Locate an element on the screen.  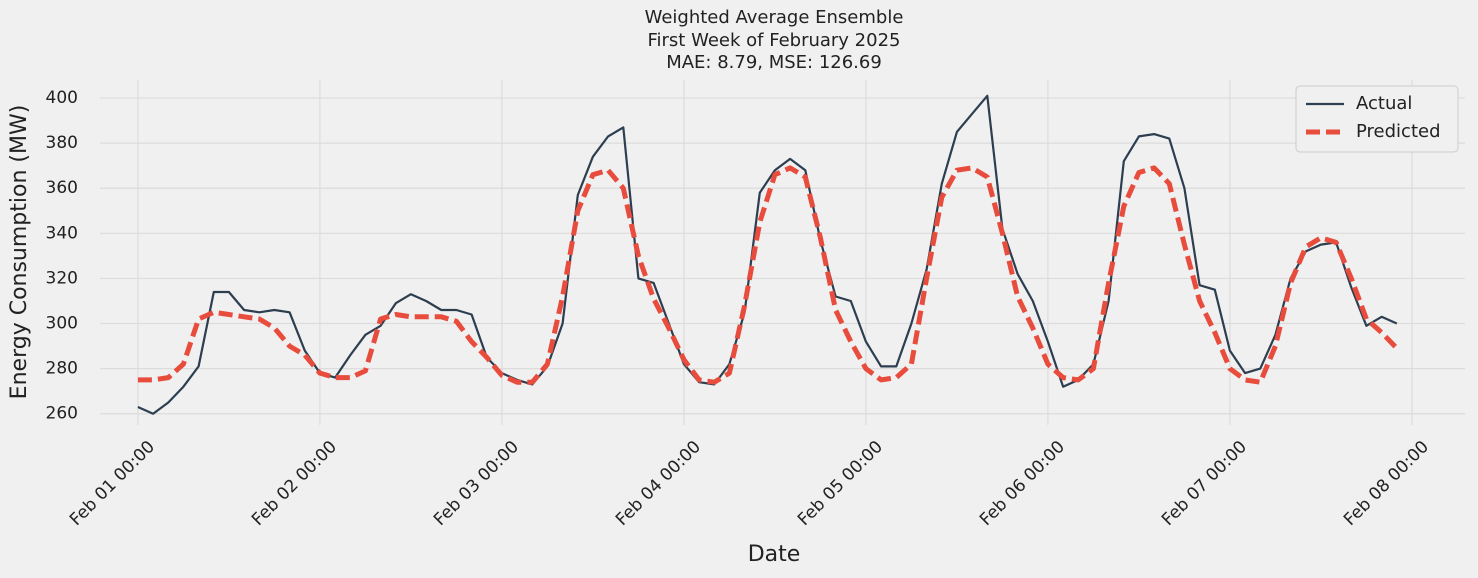
y-tick-label: 380 is located at coordinates (62, 143).